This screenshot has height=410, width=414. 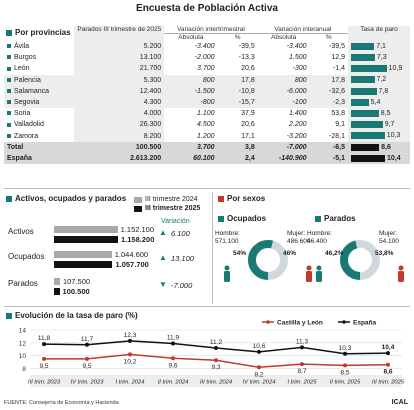 I want to click on header-anual-pct: %, so click(x=328, y=37).